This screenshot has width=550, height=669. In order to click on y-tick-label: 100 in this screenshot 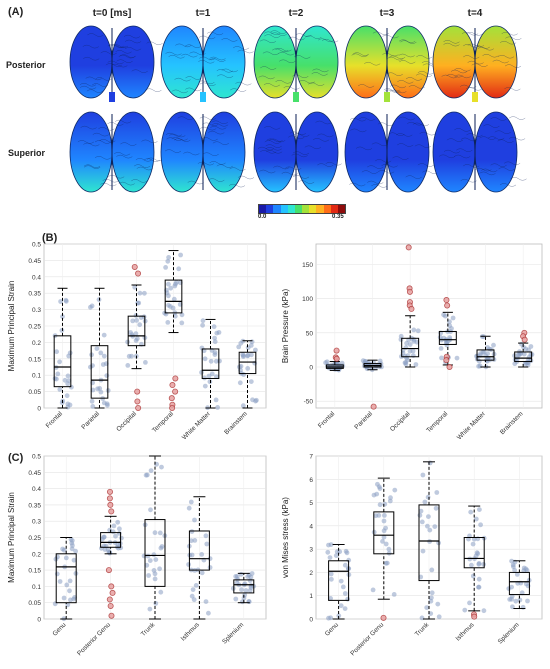, I will do `click(307, 299)`.